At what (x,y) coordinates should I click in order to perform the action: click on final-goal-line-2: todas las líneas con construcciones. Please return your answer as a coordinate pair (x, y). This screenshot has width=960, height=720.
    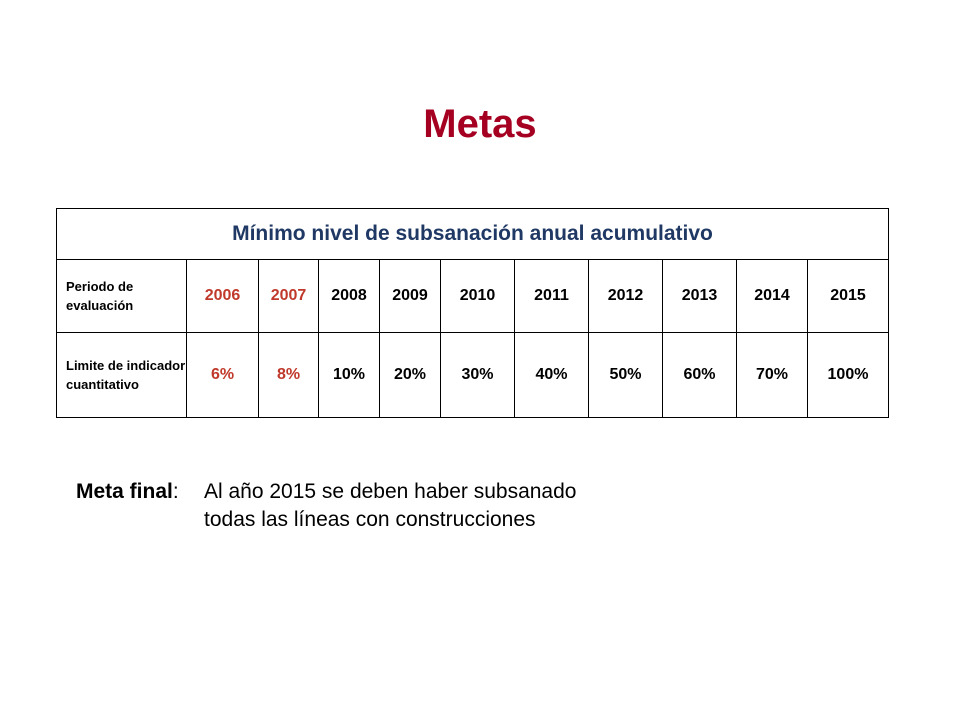
    Looking at the image, I should click on (370, 519).